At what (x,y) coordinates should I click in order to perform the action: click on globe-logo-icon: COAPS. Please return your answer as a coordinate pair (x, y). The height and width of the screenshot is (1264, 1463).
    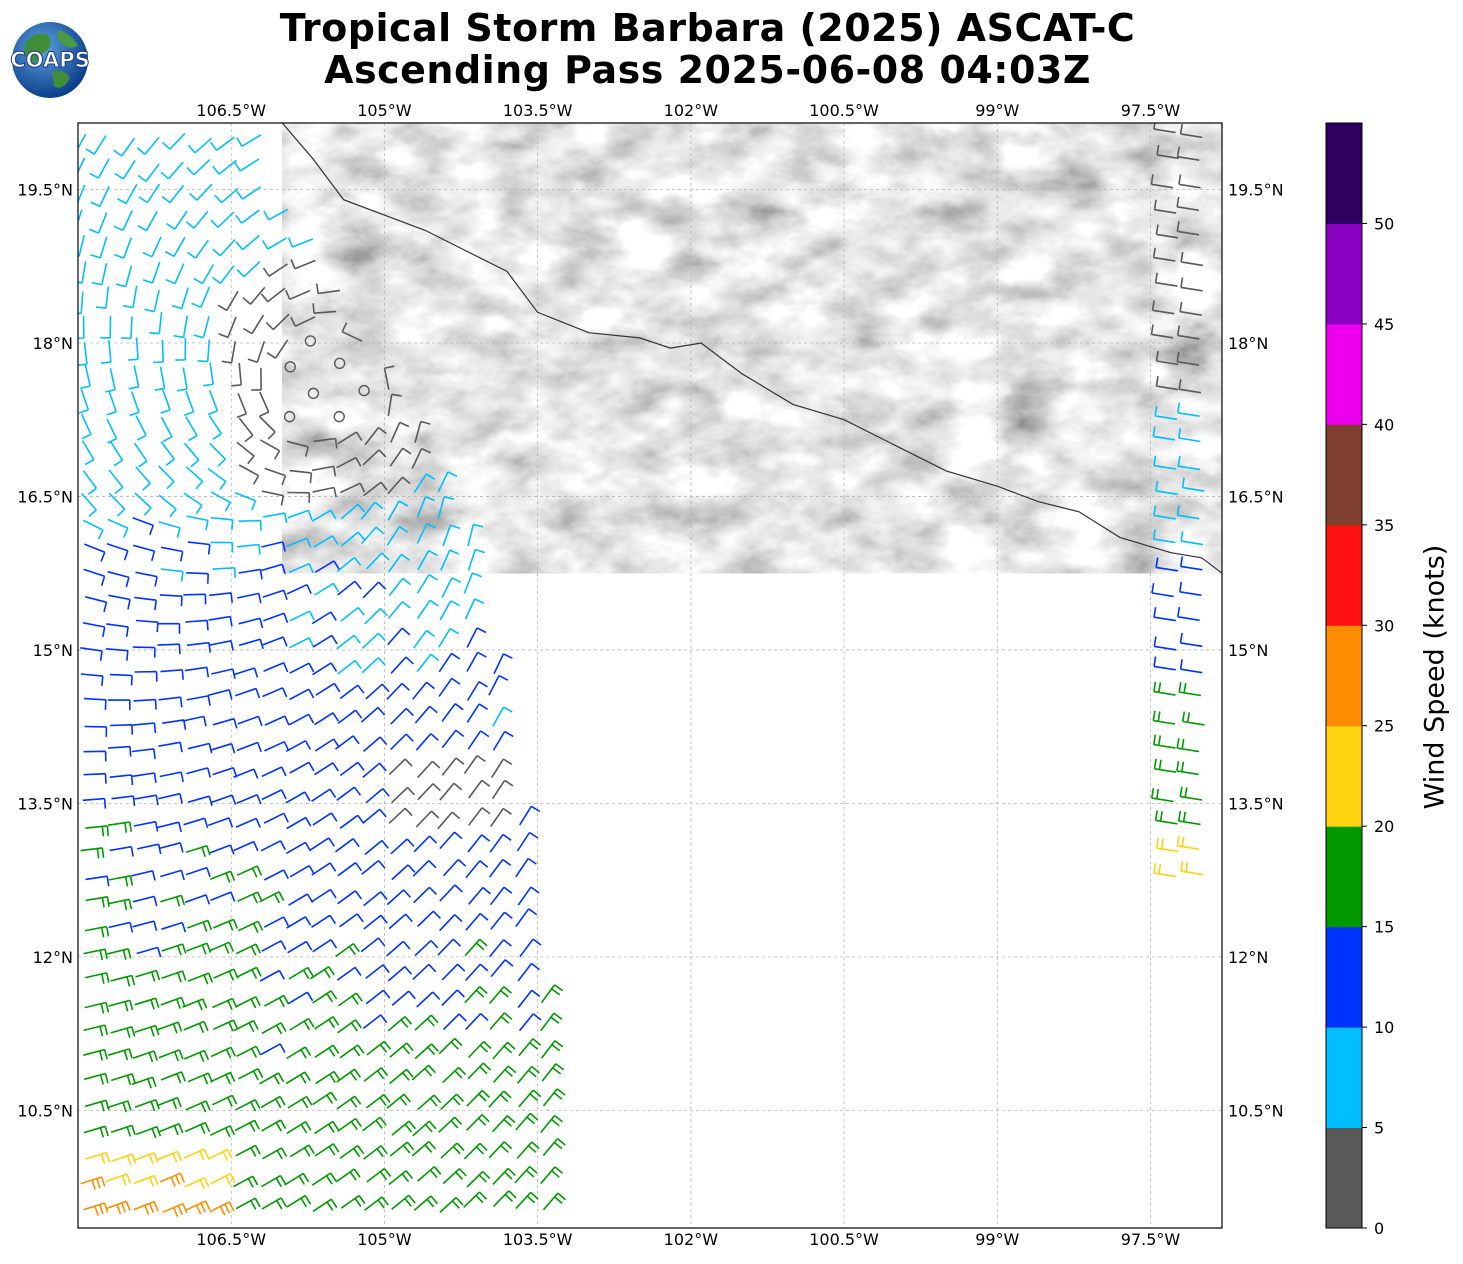
    Looking at the image, I should click on (50, 60).